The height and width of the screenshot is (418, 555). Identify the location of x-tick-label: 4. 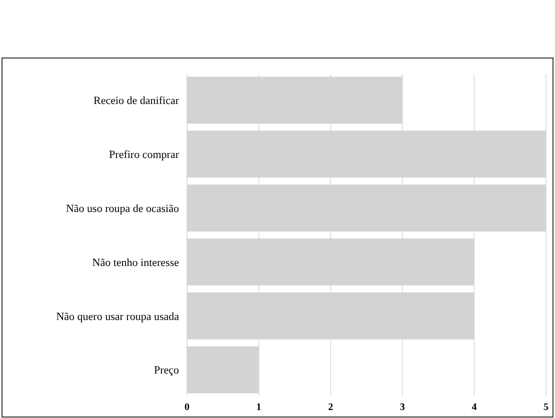
(474, 407).